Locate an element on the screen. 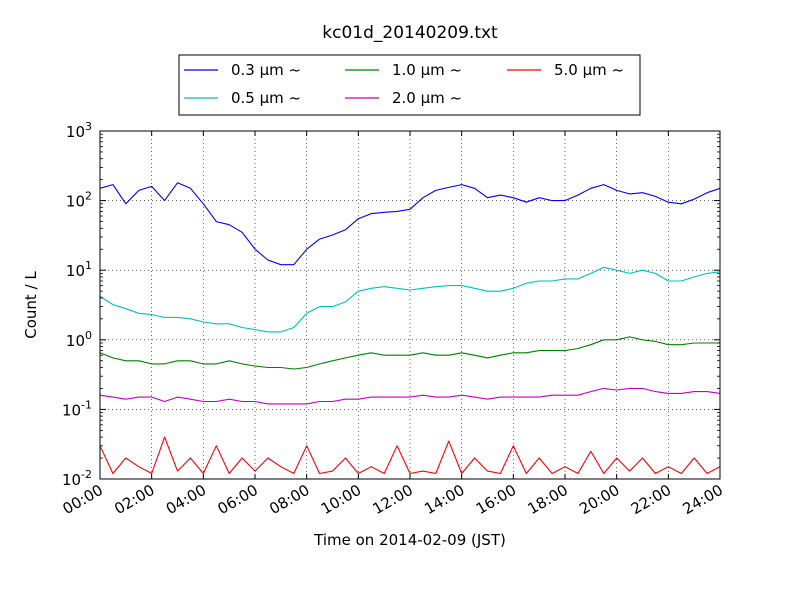 The width and height of the screenshot is (800, 600). y-tick-label: 10⁻¹ is located at coordinates (77, 408).